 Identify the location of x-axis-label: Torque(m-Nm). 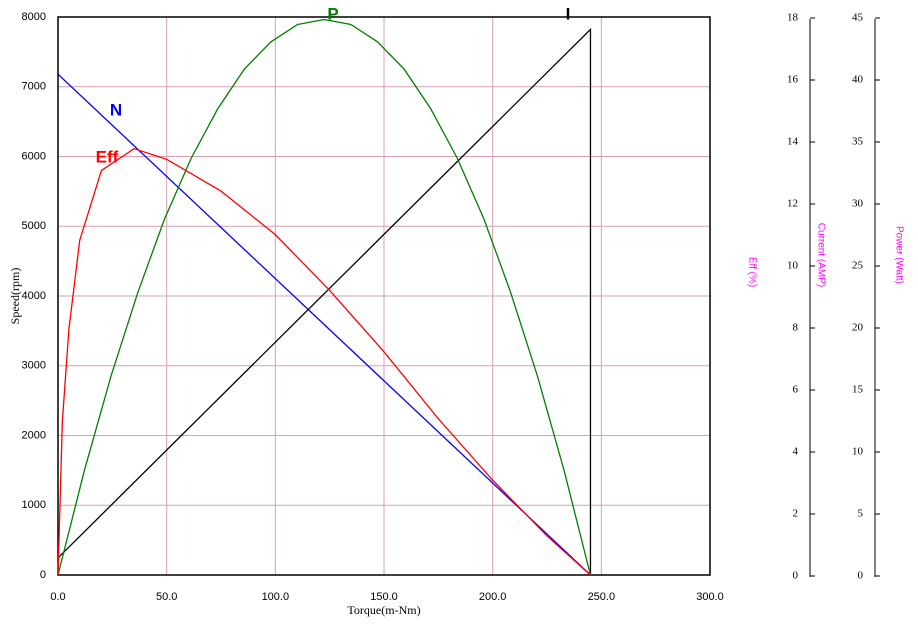
(383, 610).